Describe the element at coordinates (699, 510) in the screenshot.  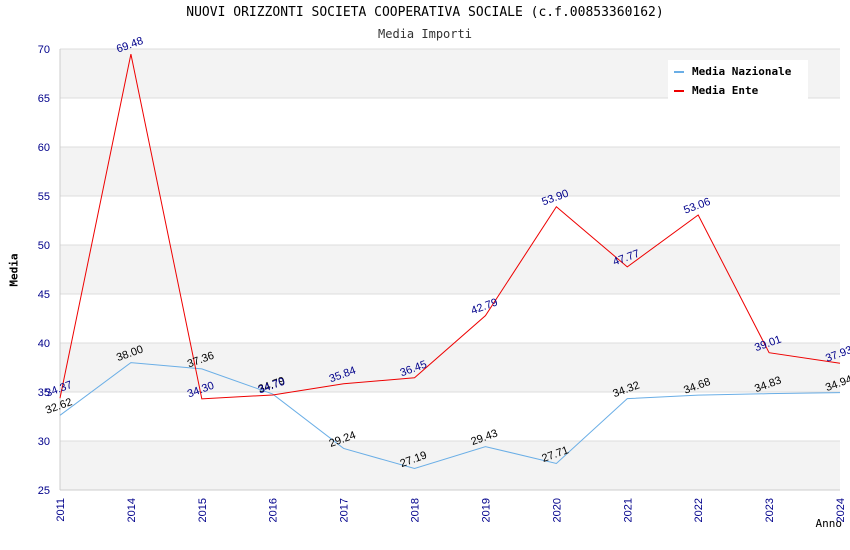
I see `x-tick-label: 2022` at that location.